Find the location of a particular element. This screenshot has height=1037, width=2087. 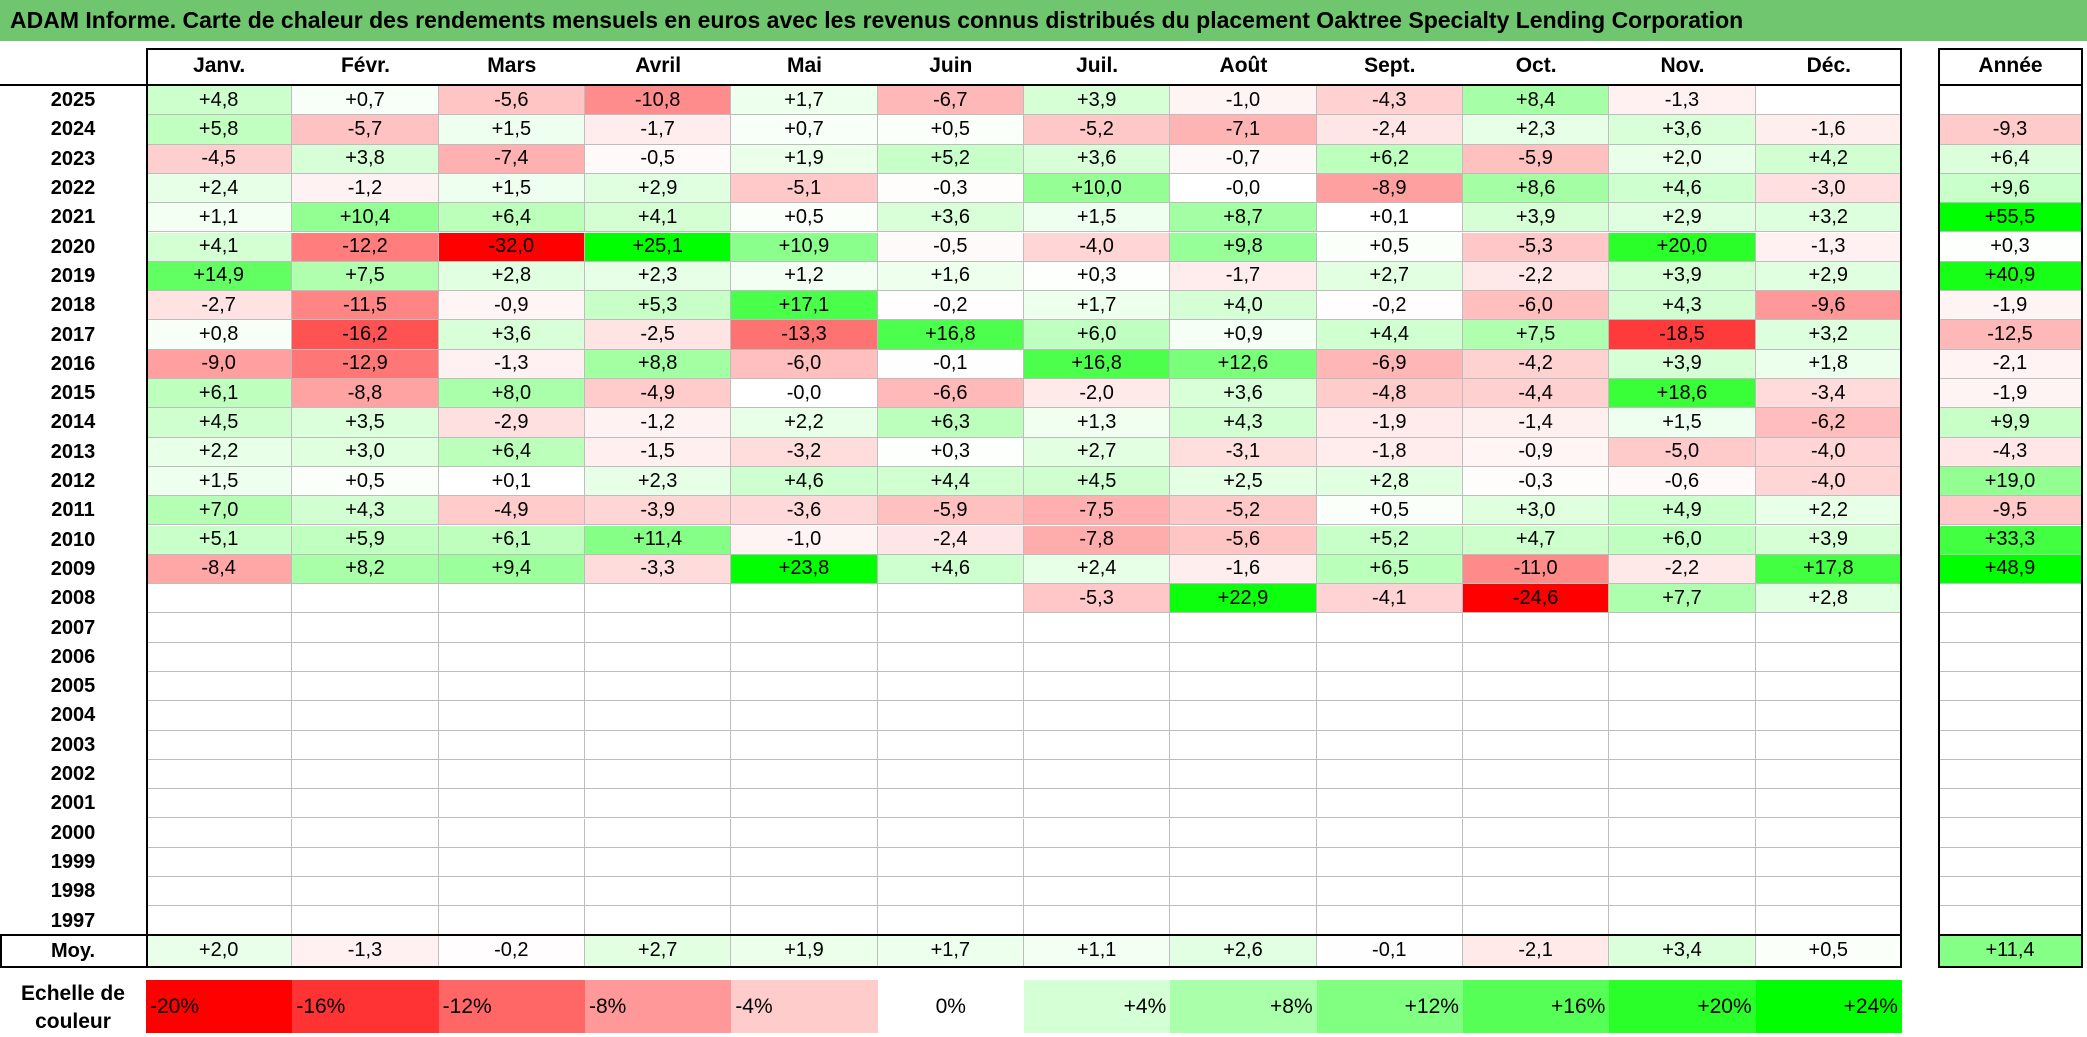

heatmap-cell: +4,0 is located at coordinates (1243, 306).